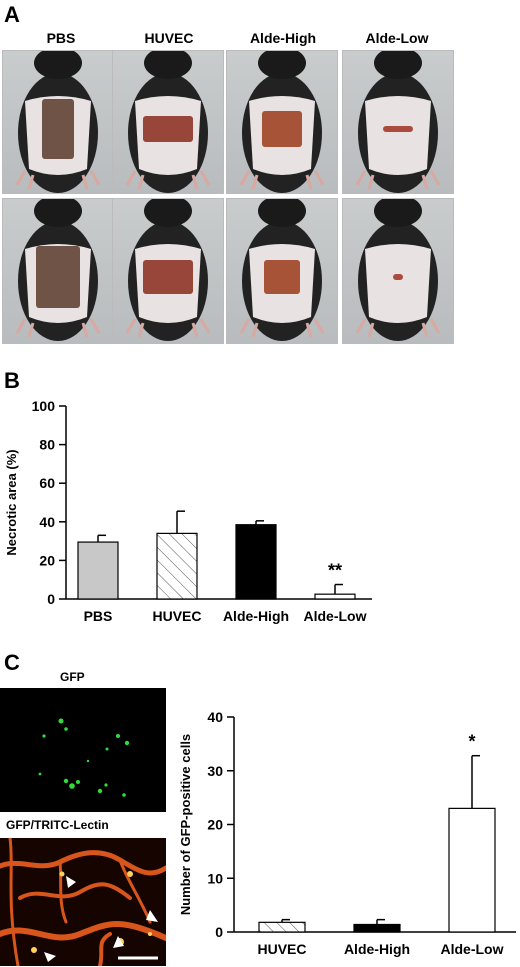 This screenshot has height=967, width=520. What do you see at coordinates (12, 380) in the screenshot?
I see `panel-b-label: B` at bounding box center [12, 380].